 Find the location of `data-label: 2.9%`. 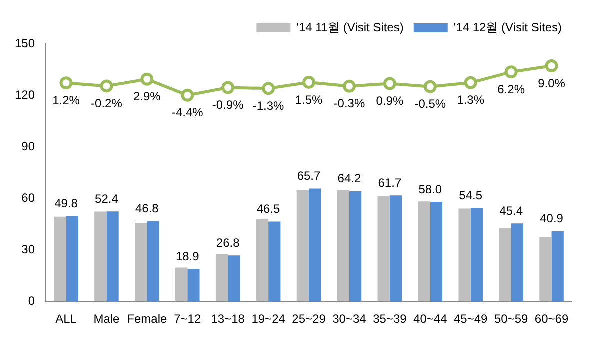

data-label: 2.9% is located at coordinates (147, 97).